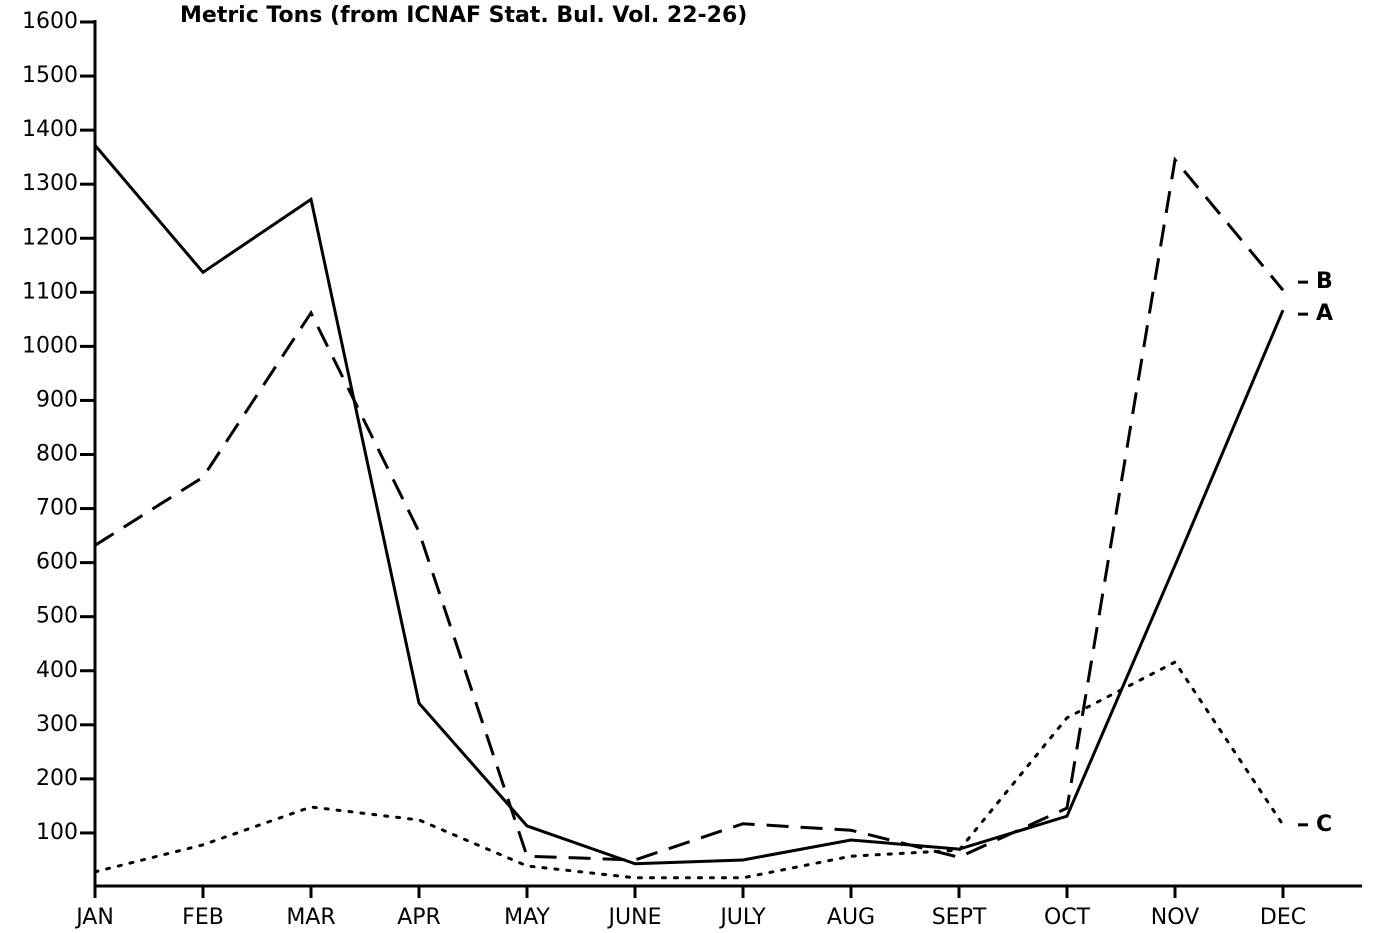  I want to click on y-tick-label: 1000, so click(50, 345).